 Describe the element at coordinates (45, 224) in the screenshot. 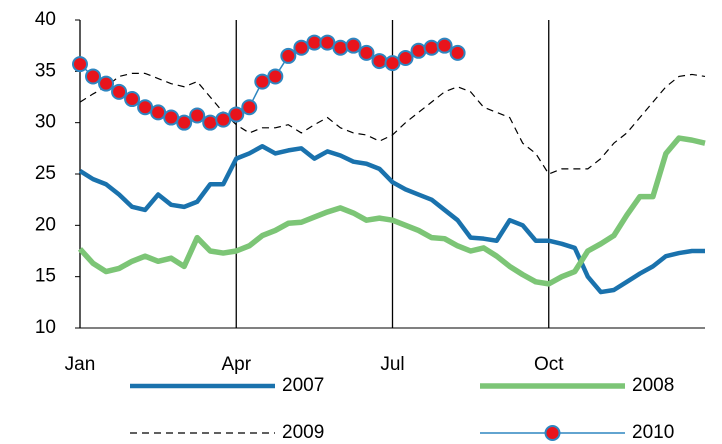

I see `y-tick-label: 20` at that location.